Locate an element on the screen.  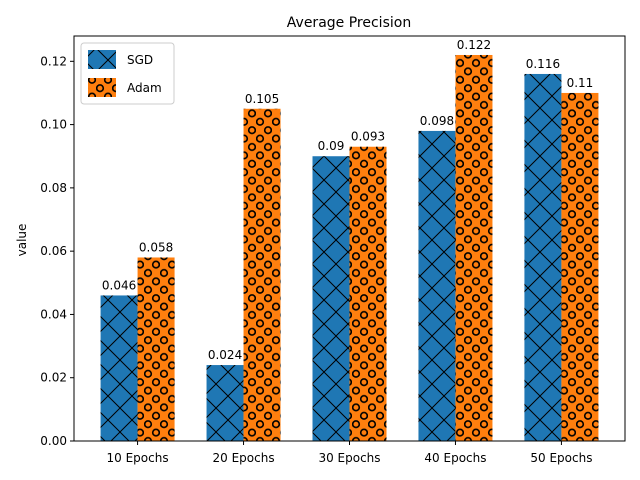
x-tick-label: 50 Epochs is located at coordinates (561, 458).